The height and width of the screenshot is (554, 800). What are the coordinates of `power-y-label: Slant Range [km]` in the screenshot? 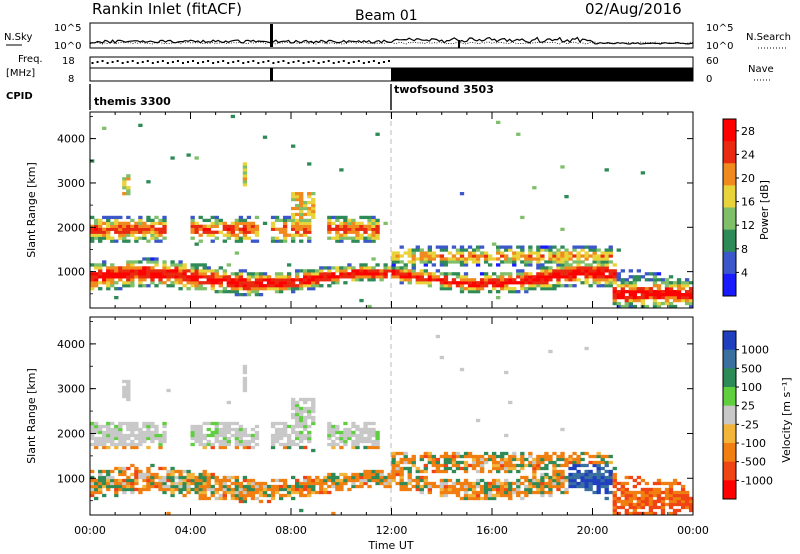 It's located at (31, 210).